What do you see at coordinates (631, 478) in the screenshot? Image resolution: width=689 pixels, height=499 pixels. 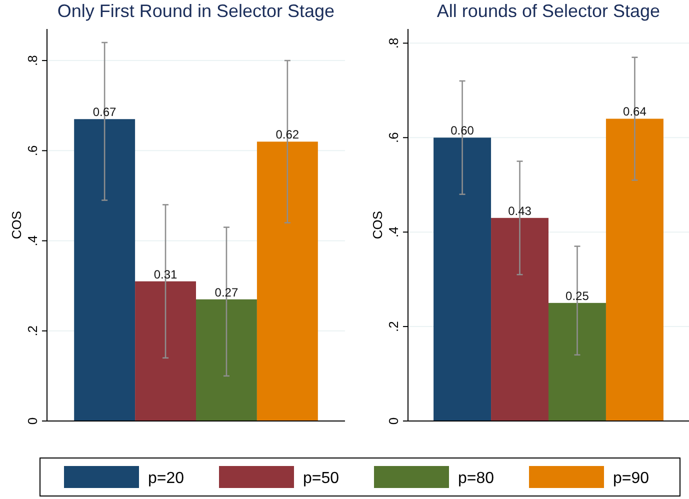 I see `legend-label: p=90` at bounding box center [631, 478].